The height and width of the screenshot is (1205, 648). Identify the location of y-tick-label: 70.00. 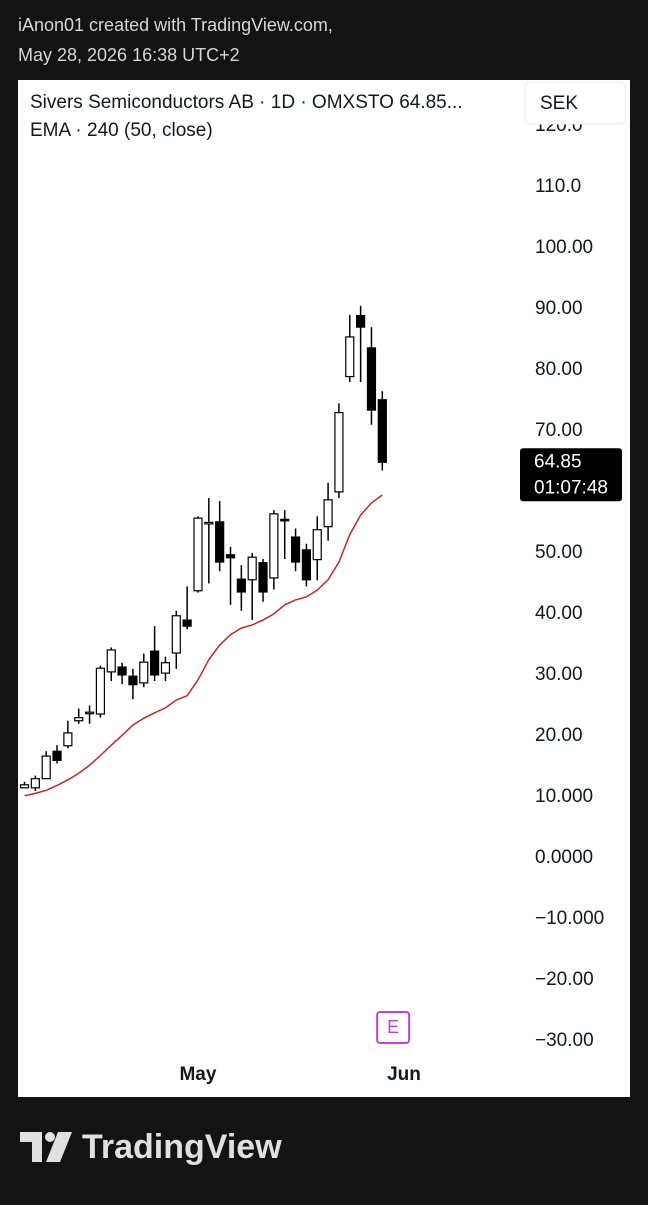
(559, 430).